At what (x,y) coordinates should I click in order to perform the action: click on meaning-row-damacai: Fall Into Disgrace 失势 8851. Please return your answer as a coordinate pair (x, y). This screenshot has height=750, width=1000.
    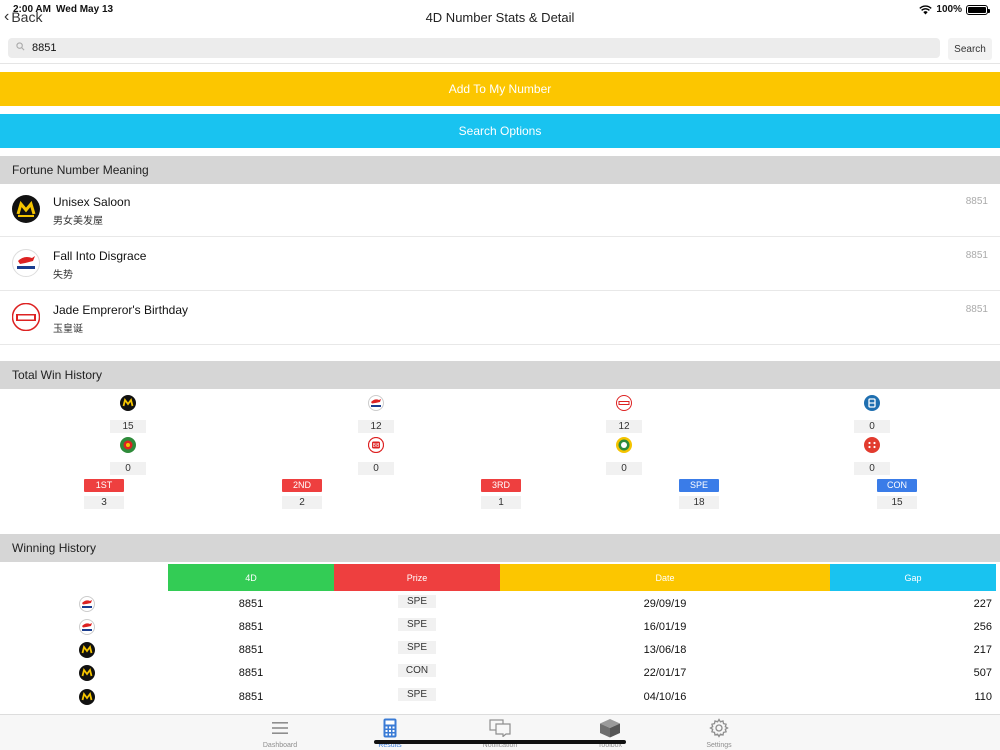
    Looking at the image, I should click on (500, 264).